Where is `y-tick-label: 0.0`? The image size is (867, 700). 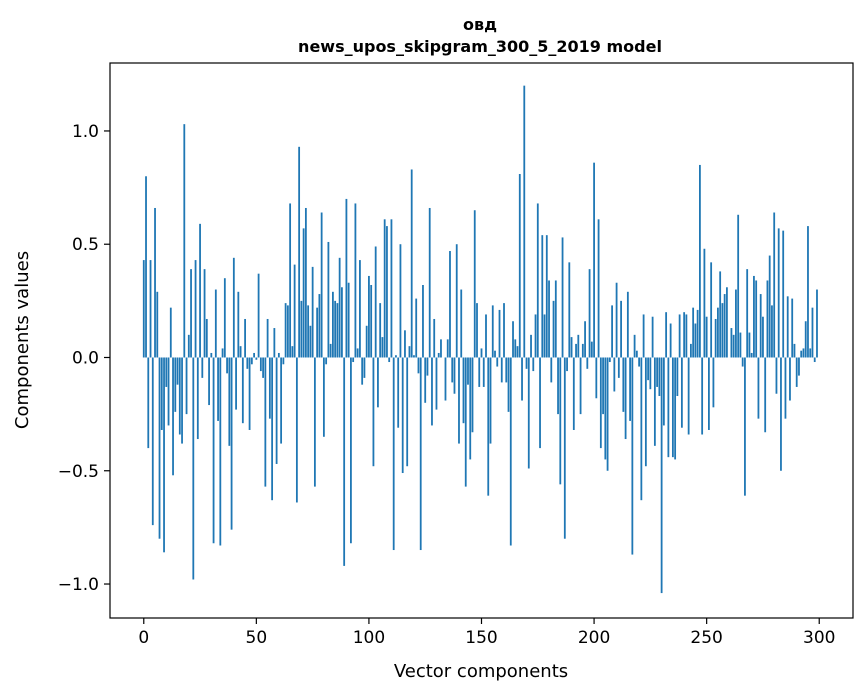
y-tick-label: 0.0 is located at coordinates (85, 358).